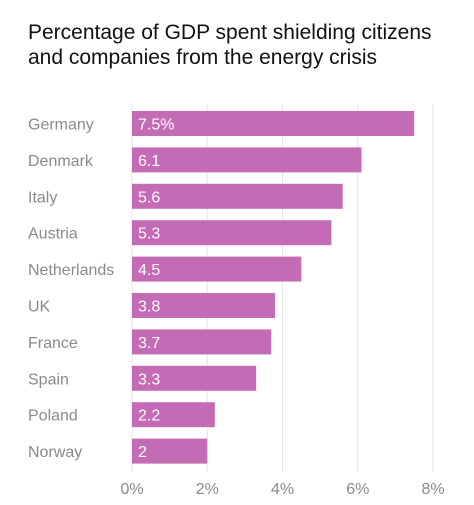 This screenshot has width=474, height=505. What do you see at coordinates (357, 489) in the screenshot?
I see `x-tick-label: 6%` at bounding box center [357, 489].